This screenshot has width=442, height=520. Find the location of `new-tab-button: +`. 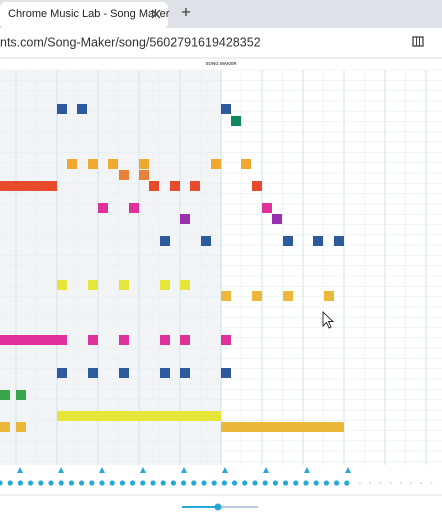

new-tab-button: + is located at coordinates (186, 11).